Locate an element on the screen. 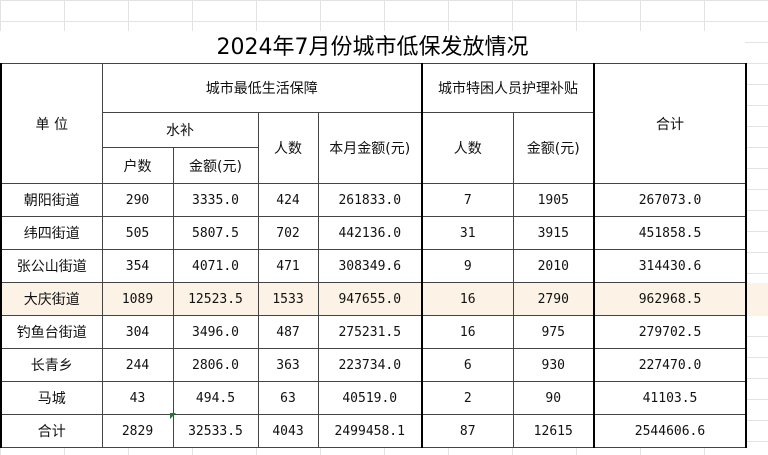 This screenshot has width=768, height=455. cell-people: 4043 is located at coordinates (288, 431).